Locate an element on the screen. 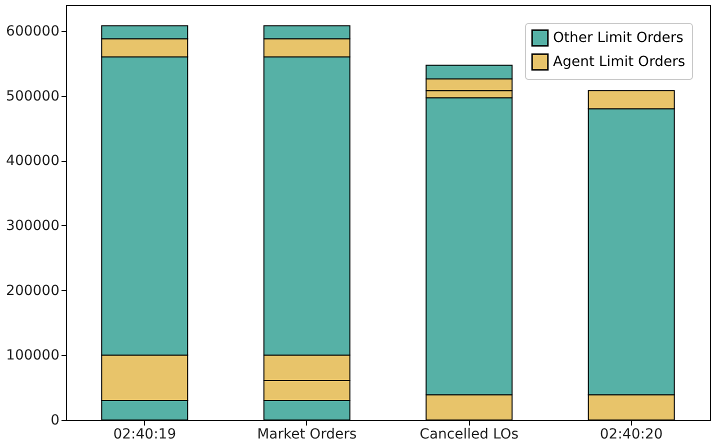 This screenshot has width=715, height=446. y-tick-label: 500000 is located at coordinates (33, 96).